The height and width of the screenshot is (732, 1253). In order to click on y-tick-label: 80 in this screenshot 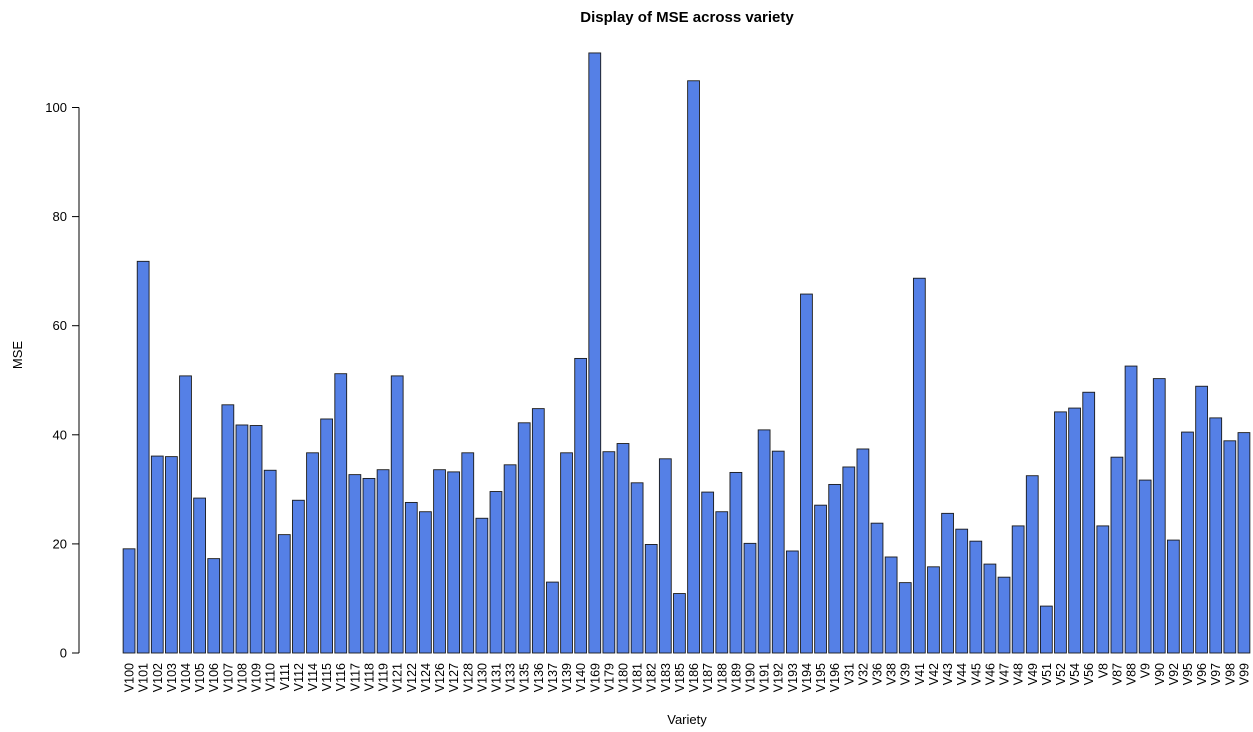, I will do `click(60, 216)`.